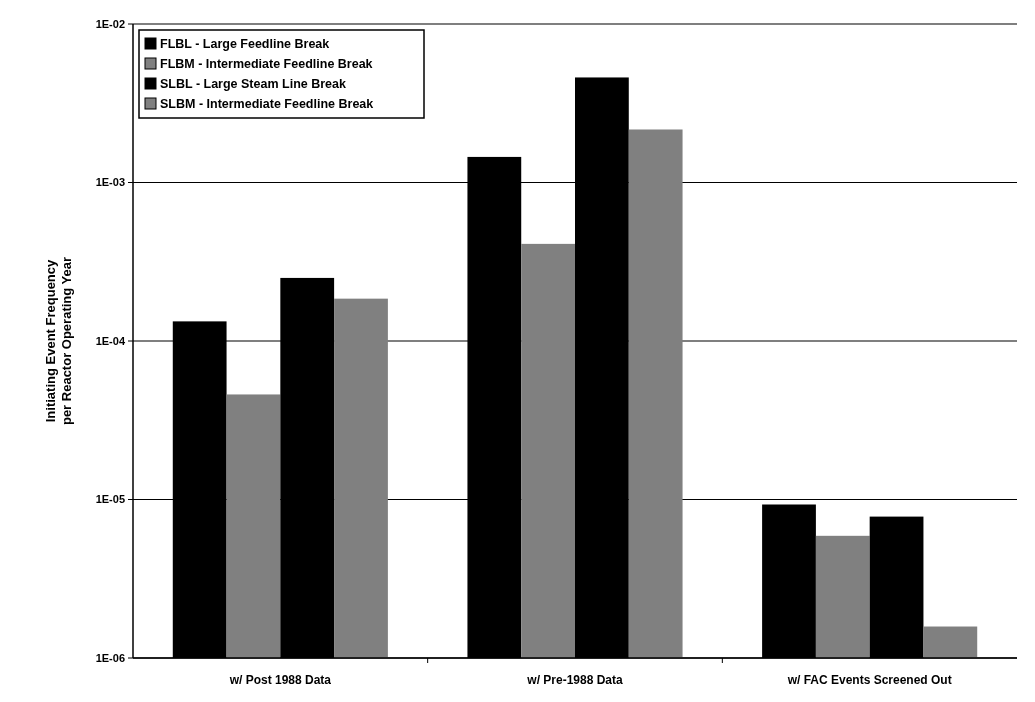 The height and width of the screenshot is (702, 1035). I want to click on legend-label: FLBM - Intermediate Feedline Break, so click(266, 64).